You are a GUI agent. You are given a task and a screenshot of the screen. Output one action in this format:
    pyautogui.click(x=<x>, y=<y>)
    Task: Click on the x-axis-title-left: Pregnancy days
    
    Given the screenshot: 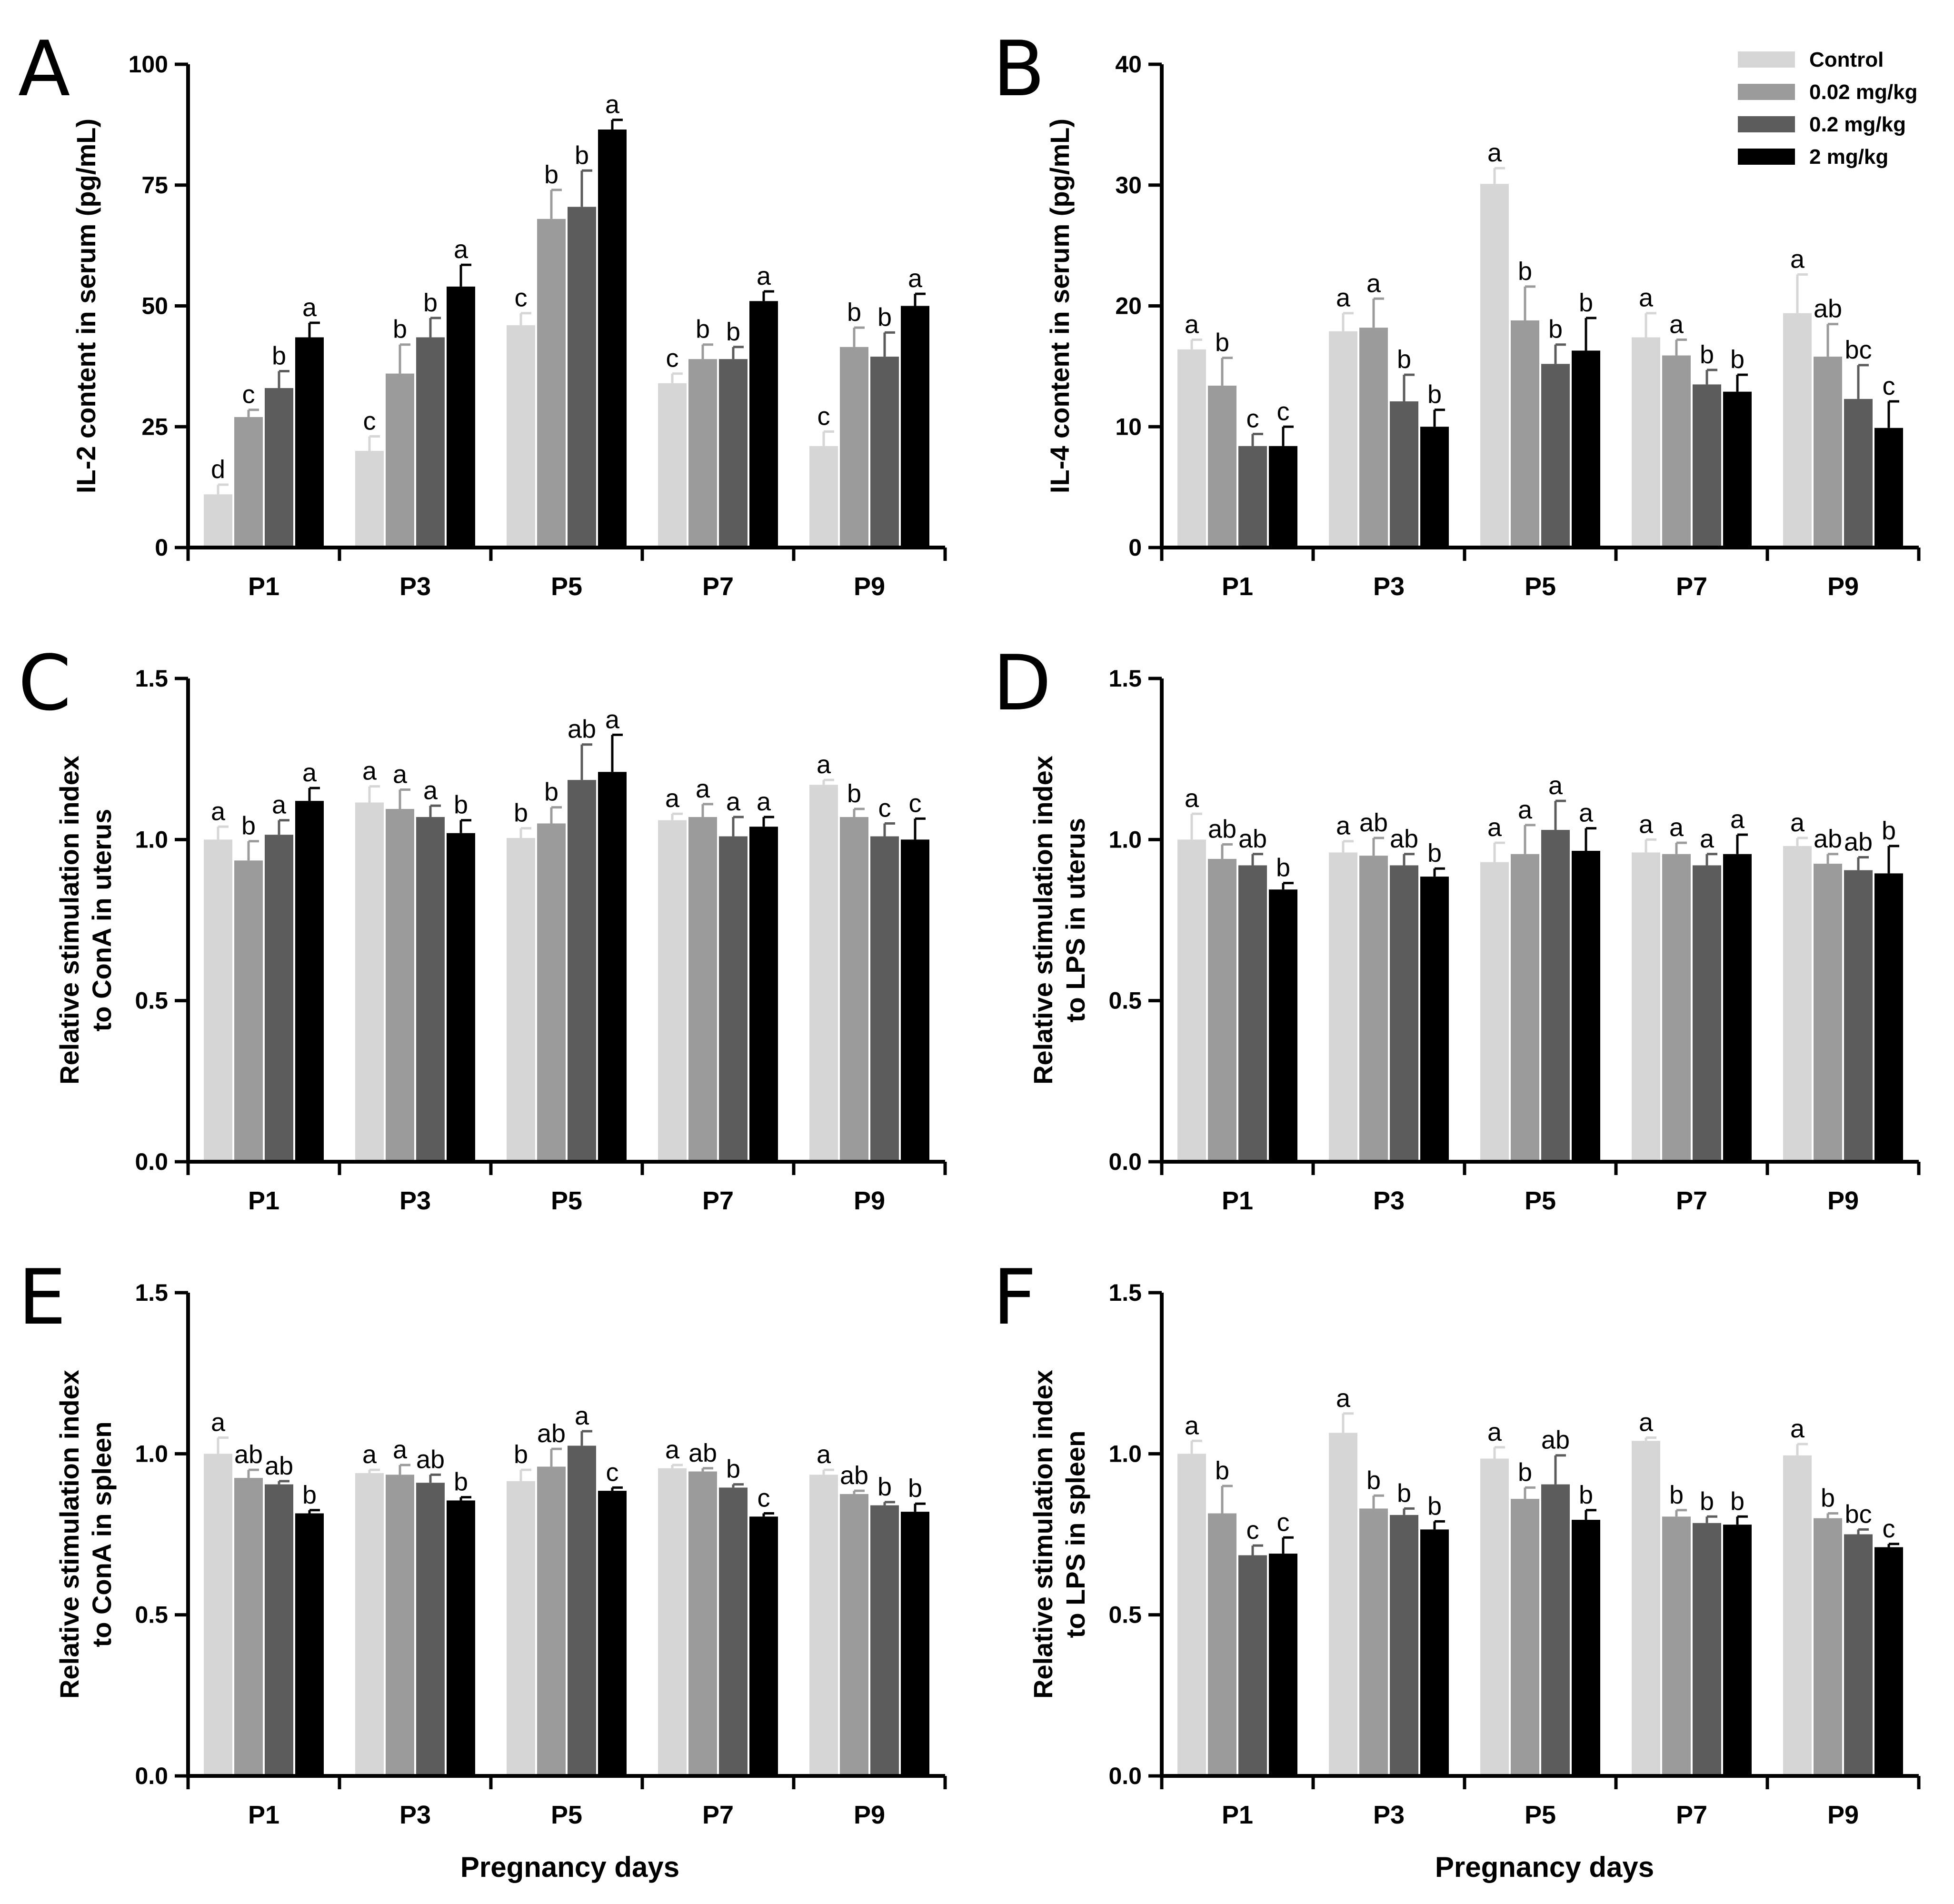 What is the action you would take?
    pyautogui.click(x=569, y=1867)
    